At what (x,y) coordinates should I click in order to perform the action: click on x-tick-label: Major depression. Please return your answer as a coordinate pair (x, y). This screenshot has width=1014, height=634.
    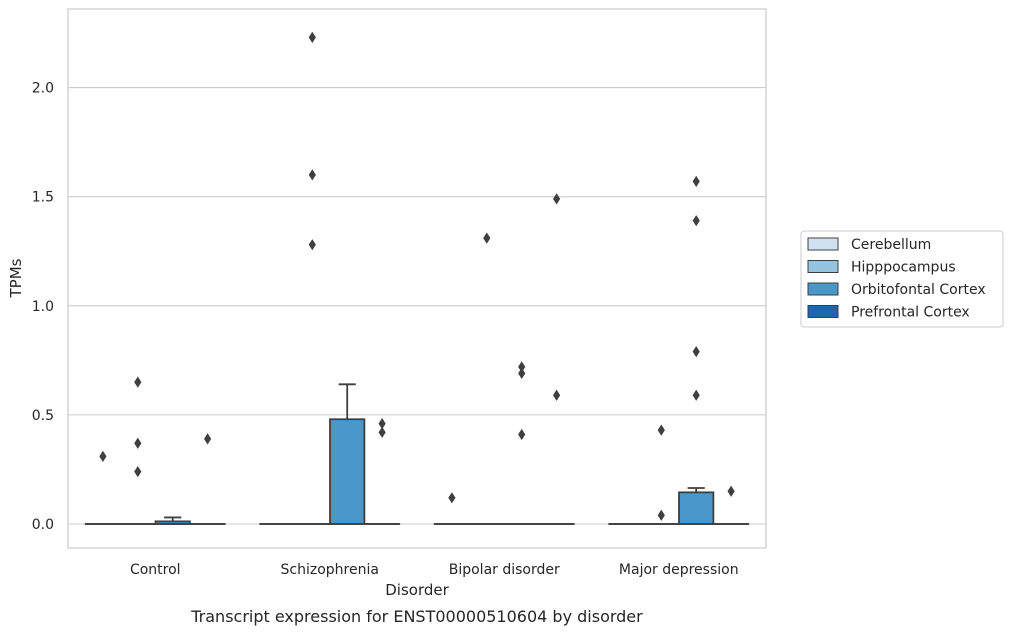
    Looking at the image, I should click on (679, 570).